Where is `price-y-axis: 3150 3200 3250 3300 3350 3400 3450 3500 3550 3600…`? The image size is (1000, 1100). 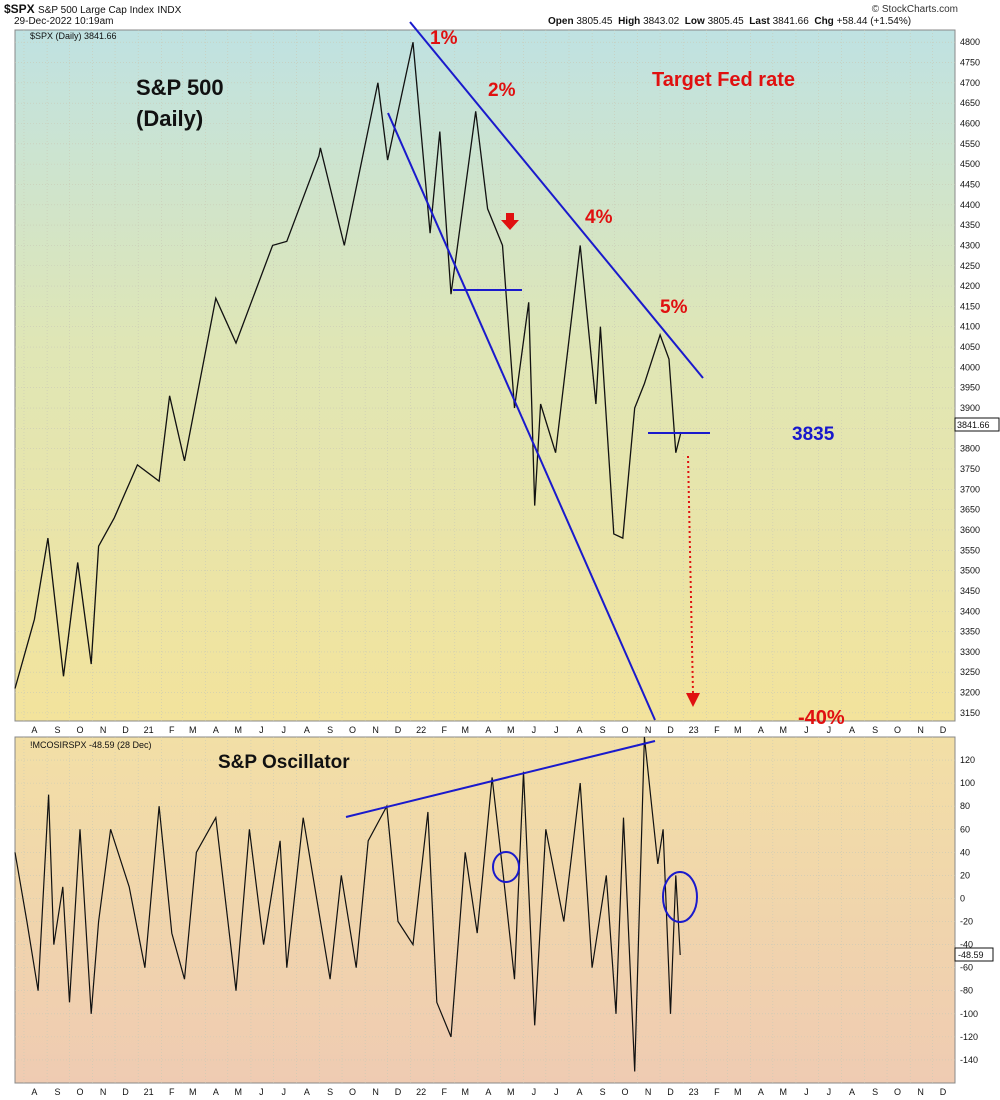
price-y-axis: 3150 3200 3250 3300 3350 3400 3450 3500 3550 3600… is located at coordinates (970, 377).